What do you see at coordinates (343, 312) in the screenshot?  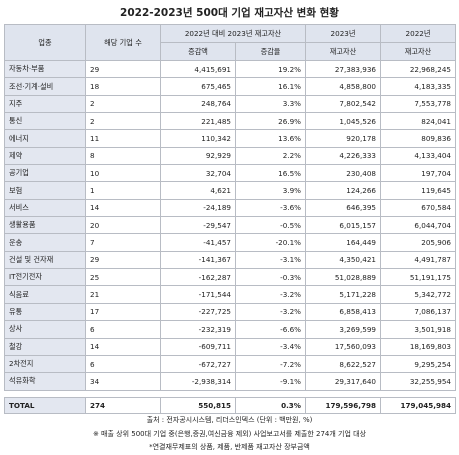 I see `cell: 6,858,413` at bounding box center [343, 312].